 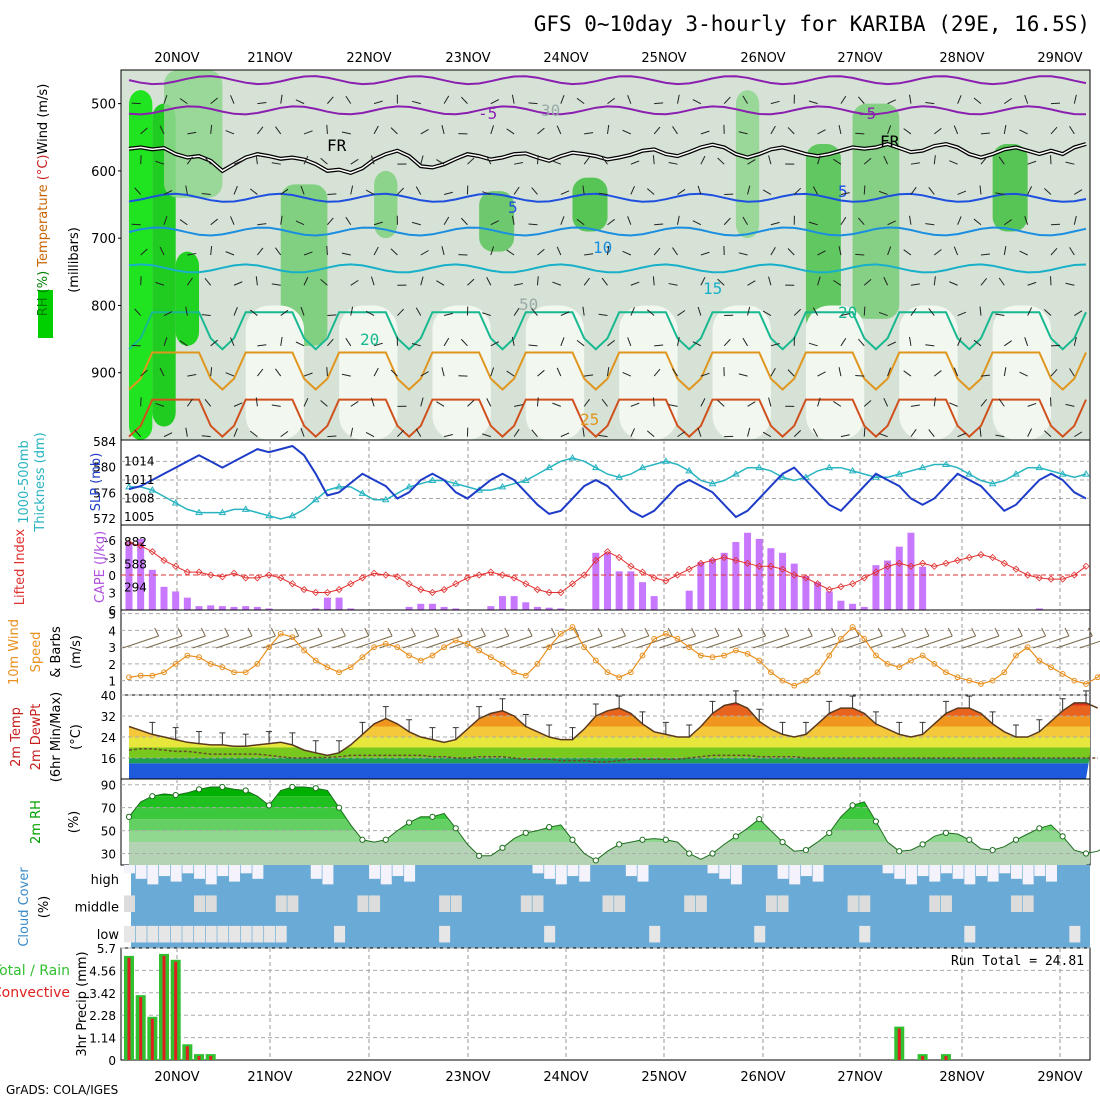 What do you see at coordinates (40, 482) in the screenshot?
I see `thickness-axis-label-2: Thickness (dm)` at bounding box center [40, 482].